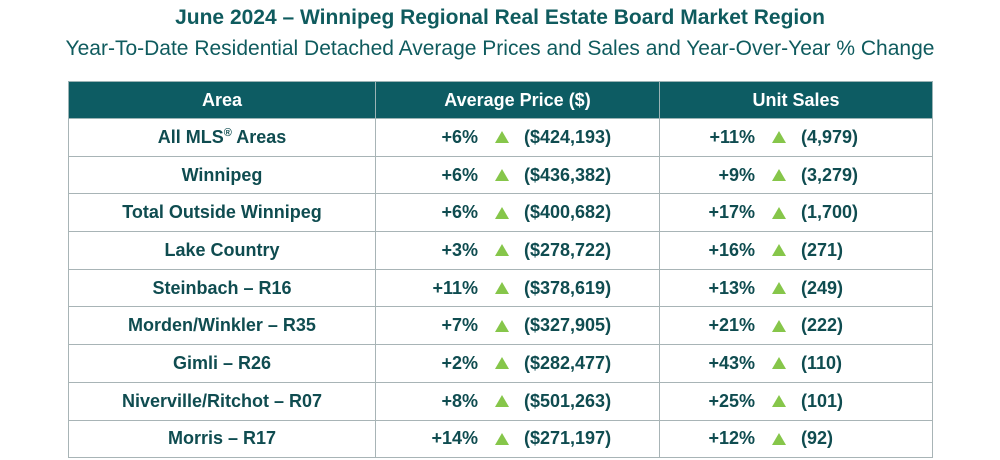 This screenshot has width=1000, height=460. What do you see at coordinates (568, 325) in the screenshot?
I see `average-price-value: ($327,905)` at bounding box center [568, 325].